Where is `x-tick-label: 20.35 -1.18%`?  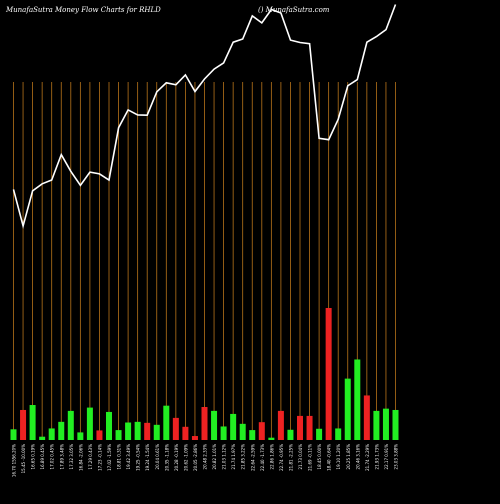 x-tick-label: 20.35 -1.18% is located at coordinates (166, 457).